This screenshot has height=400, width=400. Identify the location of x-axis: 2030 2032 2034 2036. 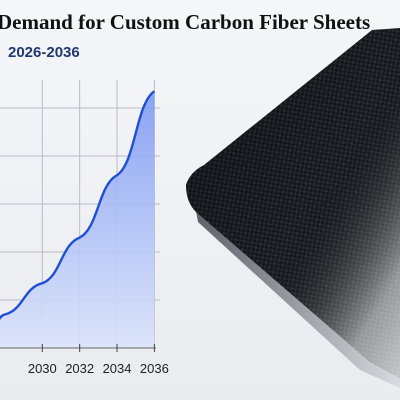
(84, 360).